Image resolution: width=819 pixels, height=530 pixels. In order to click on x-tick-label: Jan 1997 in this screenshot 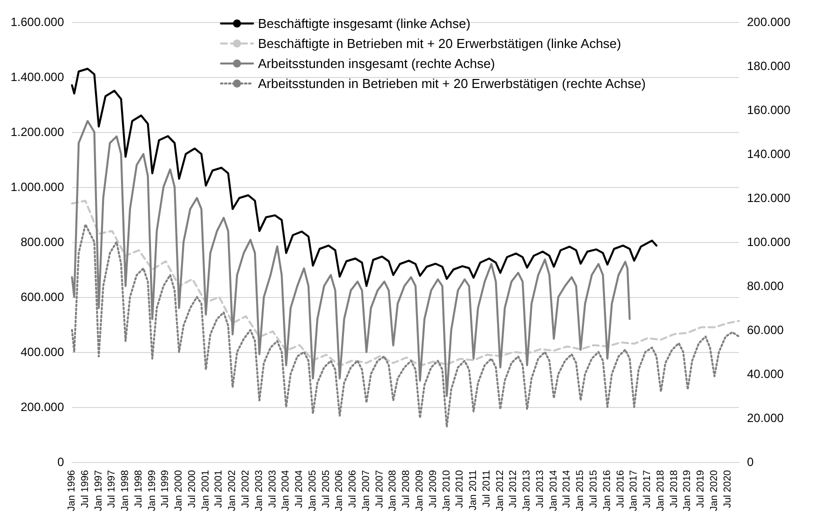, I will do `click(98, 491)`.